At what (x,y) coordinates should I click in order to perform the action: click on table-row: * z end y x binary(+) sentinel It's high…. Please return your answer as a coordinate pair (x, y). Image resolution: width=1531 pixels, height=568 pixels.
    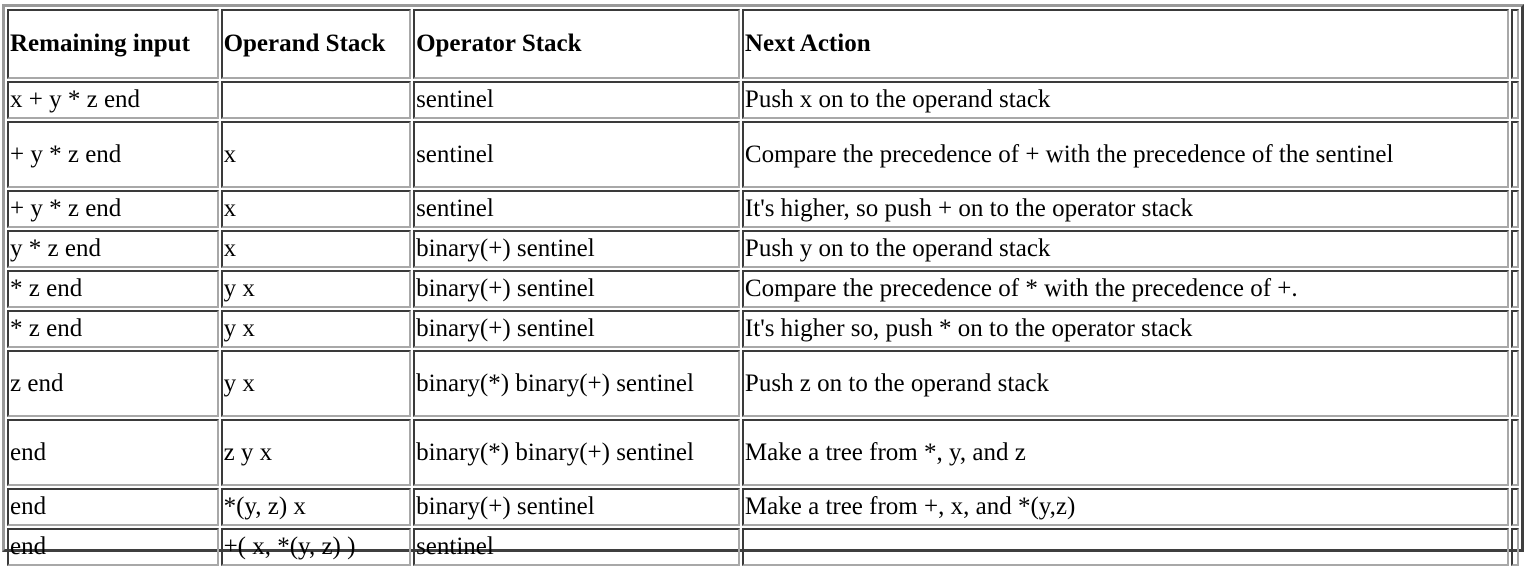
    Looking at the image, I should click on (763, 329).